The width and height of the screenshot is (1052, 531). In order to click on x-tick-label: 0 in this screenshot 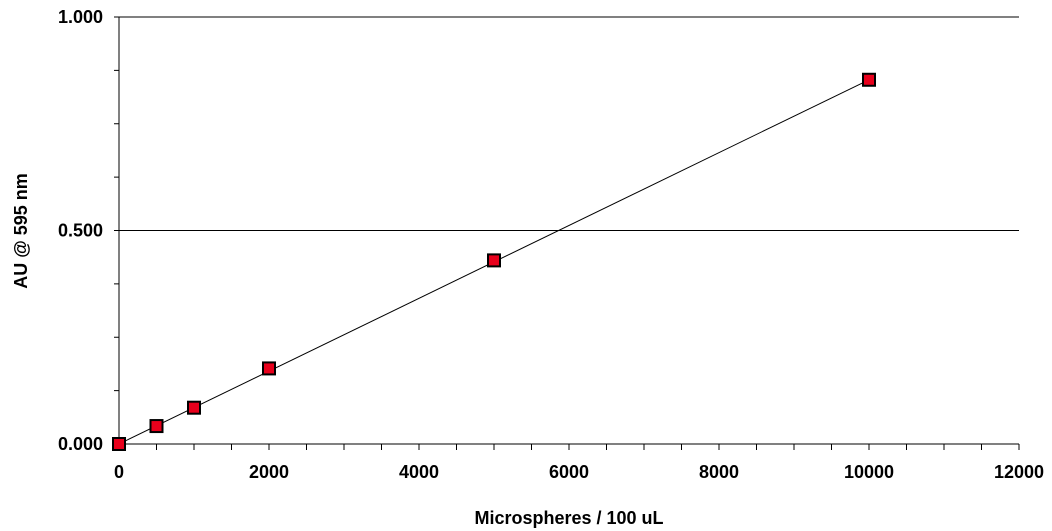, I will do `click(119, 472)`.